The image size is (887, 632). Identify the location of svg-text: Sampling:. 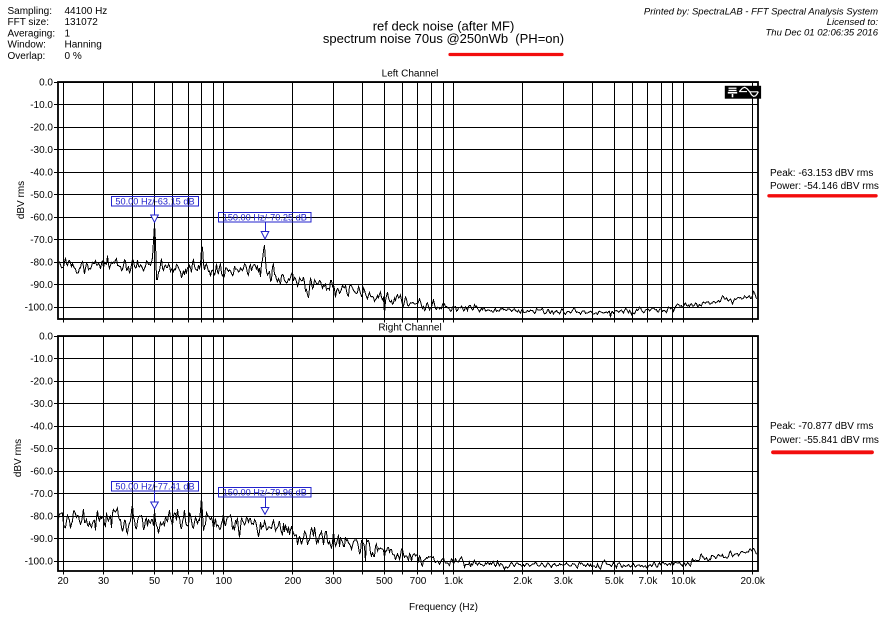
(30, 11).